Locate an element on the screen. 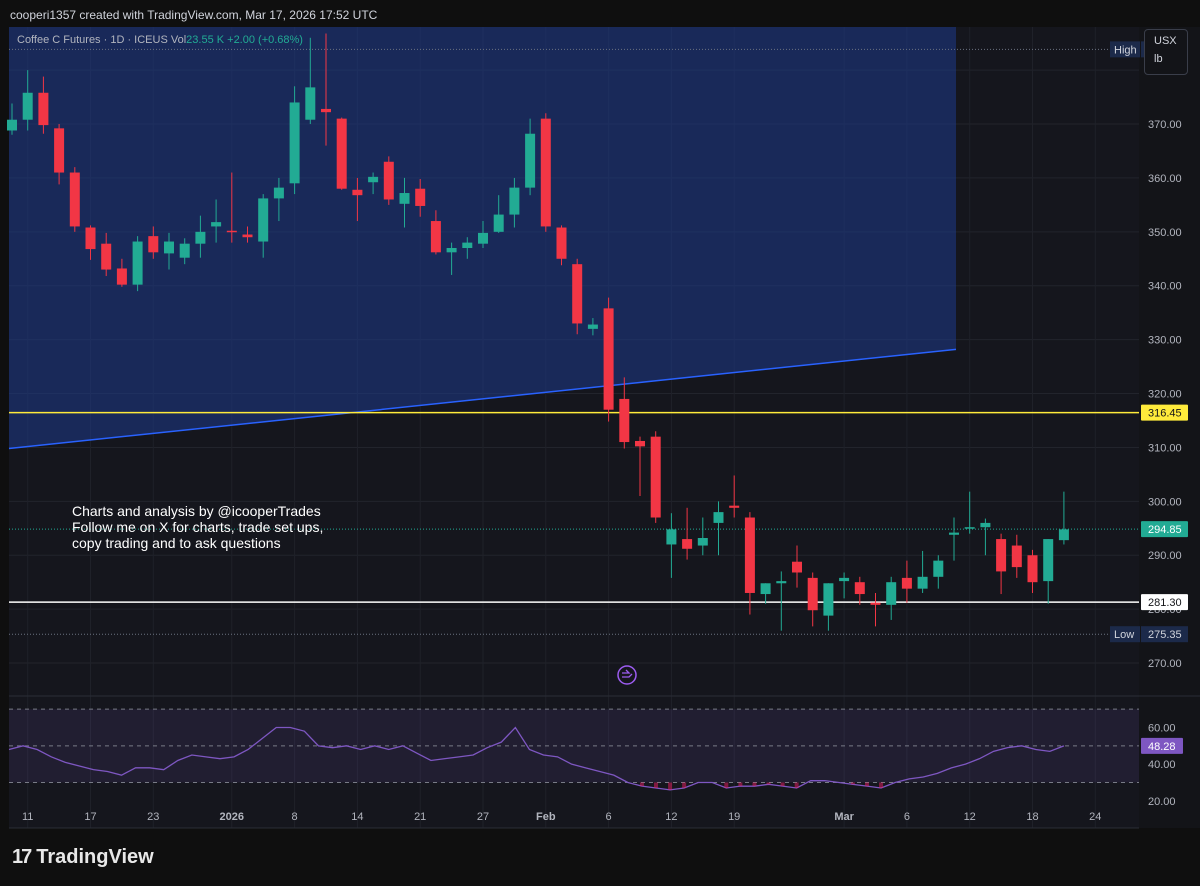 The image size is (1200, 886). price-tick-label: 340.00 is located at coordinates (1165, 287).